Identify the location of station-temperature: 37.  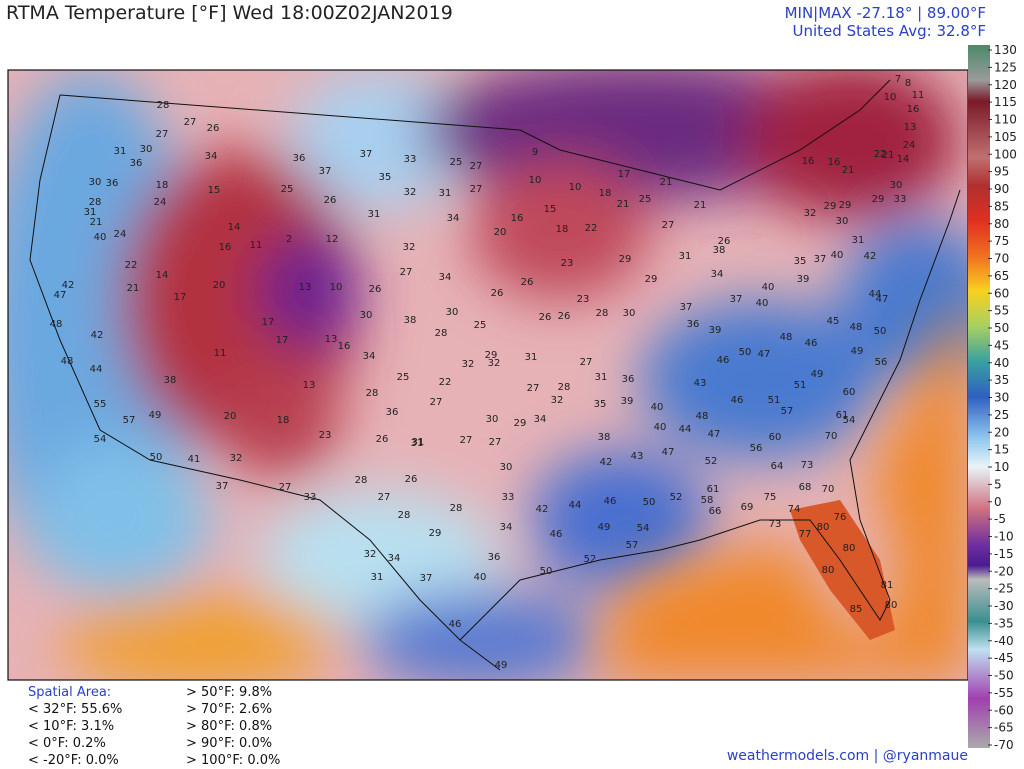
(736, 299).